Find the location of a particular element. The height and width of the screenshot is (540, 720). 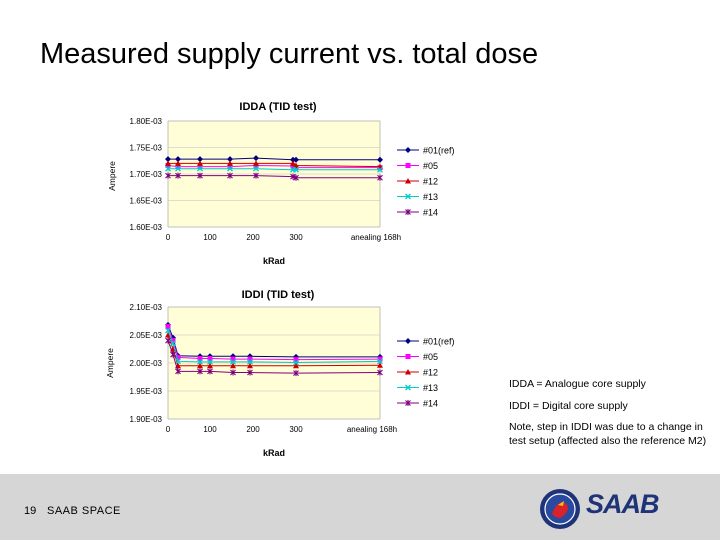

footer-bar is located at coordinates (360, 507).